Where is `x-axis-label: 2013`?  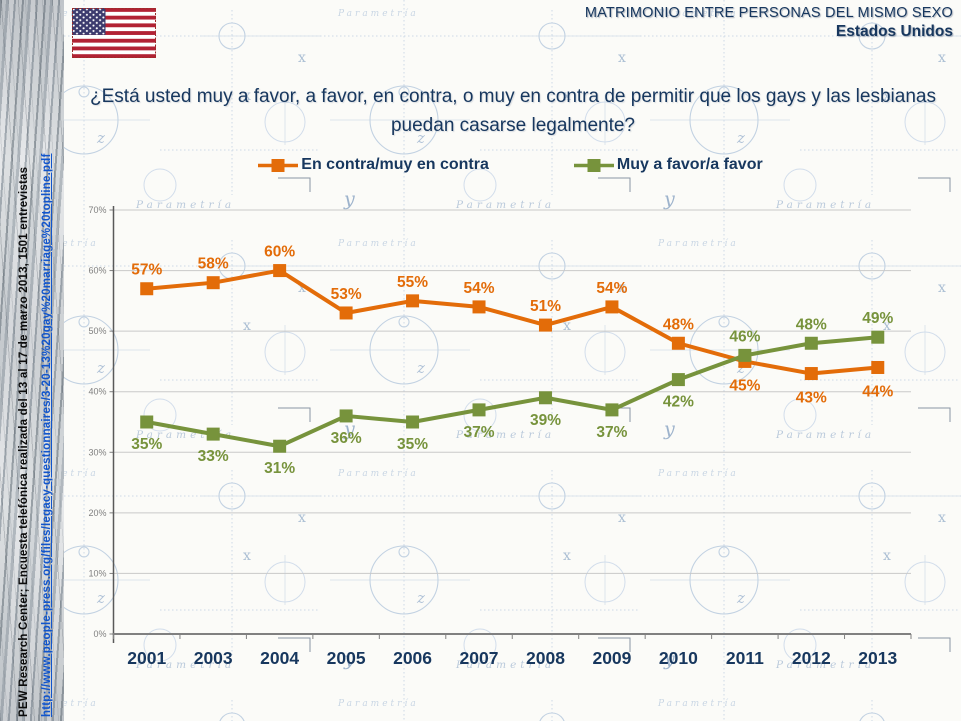
x-axis-label: 2013 is located at coordinates (877, 658).